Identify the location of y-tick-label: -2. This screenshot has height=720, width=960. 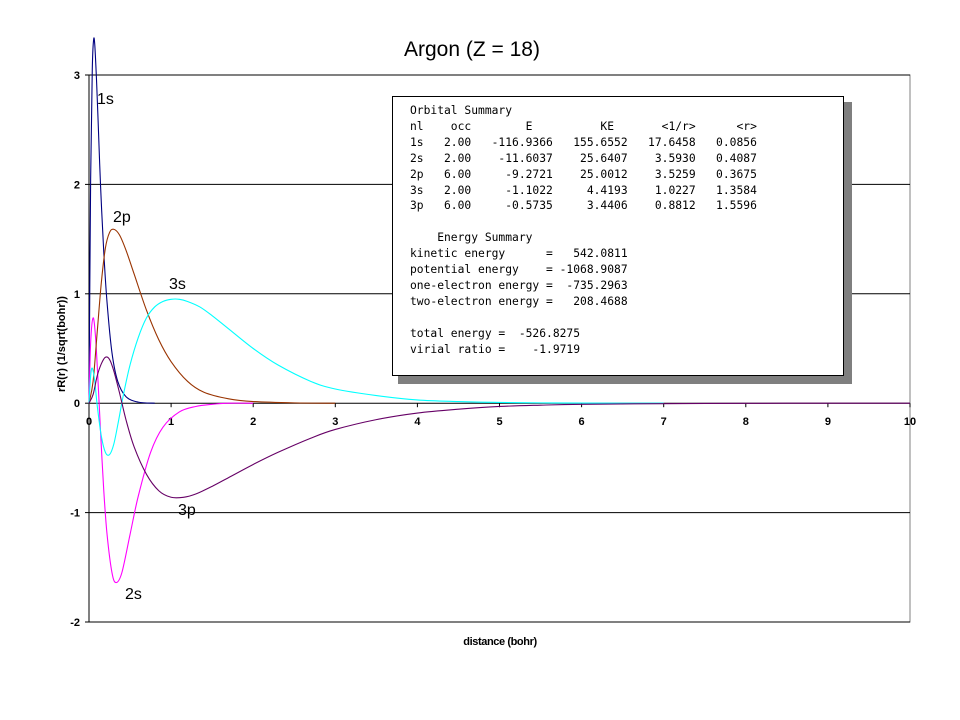
(75, 623).